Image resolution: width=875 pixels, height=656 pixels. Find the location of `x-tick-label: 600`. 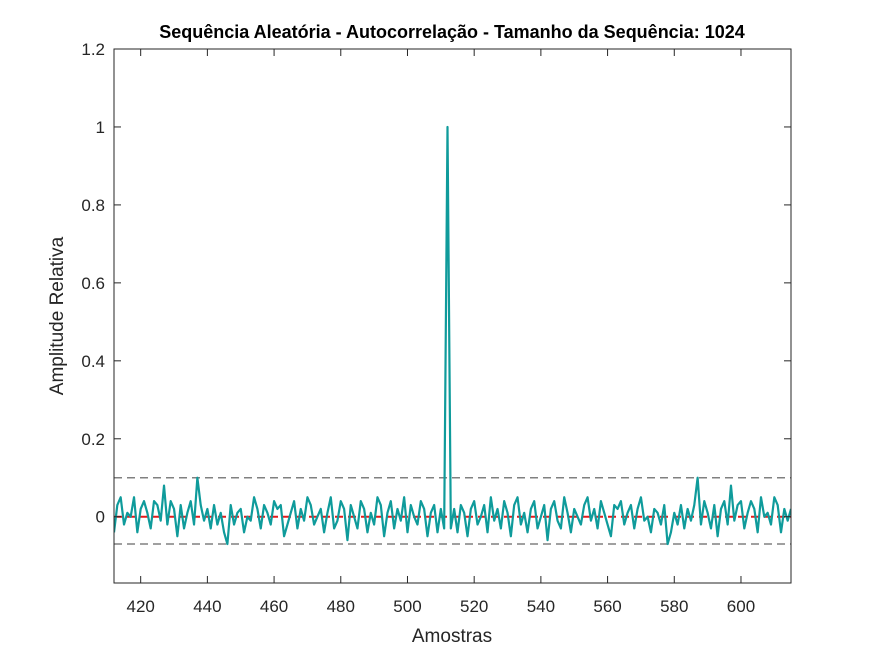

x-tick-label: 600 is located at coordinates (741, 606).